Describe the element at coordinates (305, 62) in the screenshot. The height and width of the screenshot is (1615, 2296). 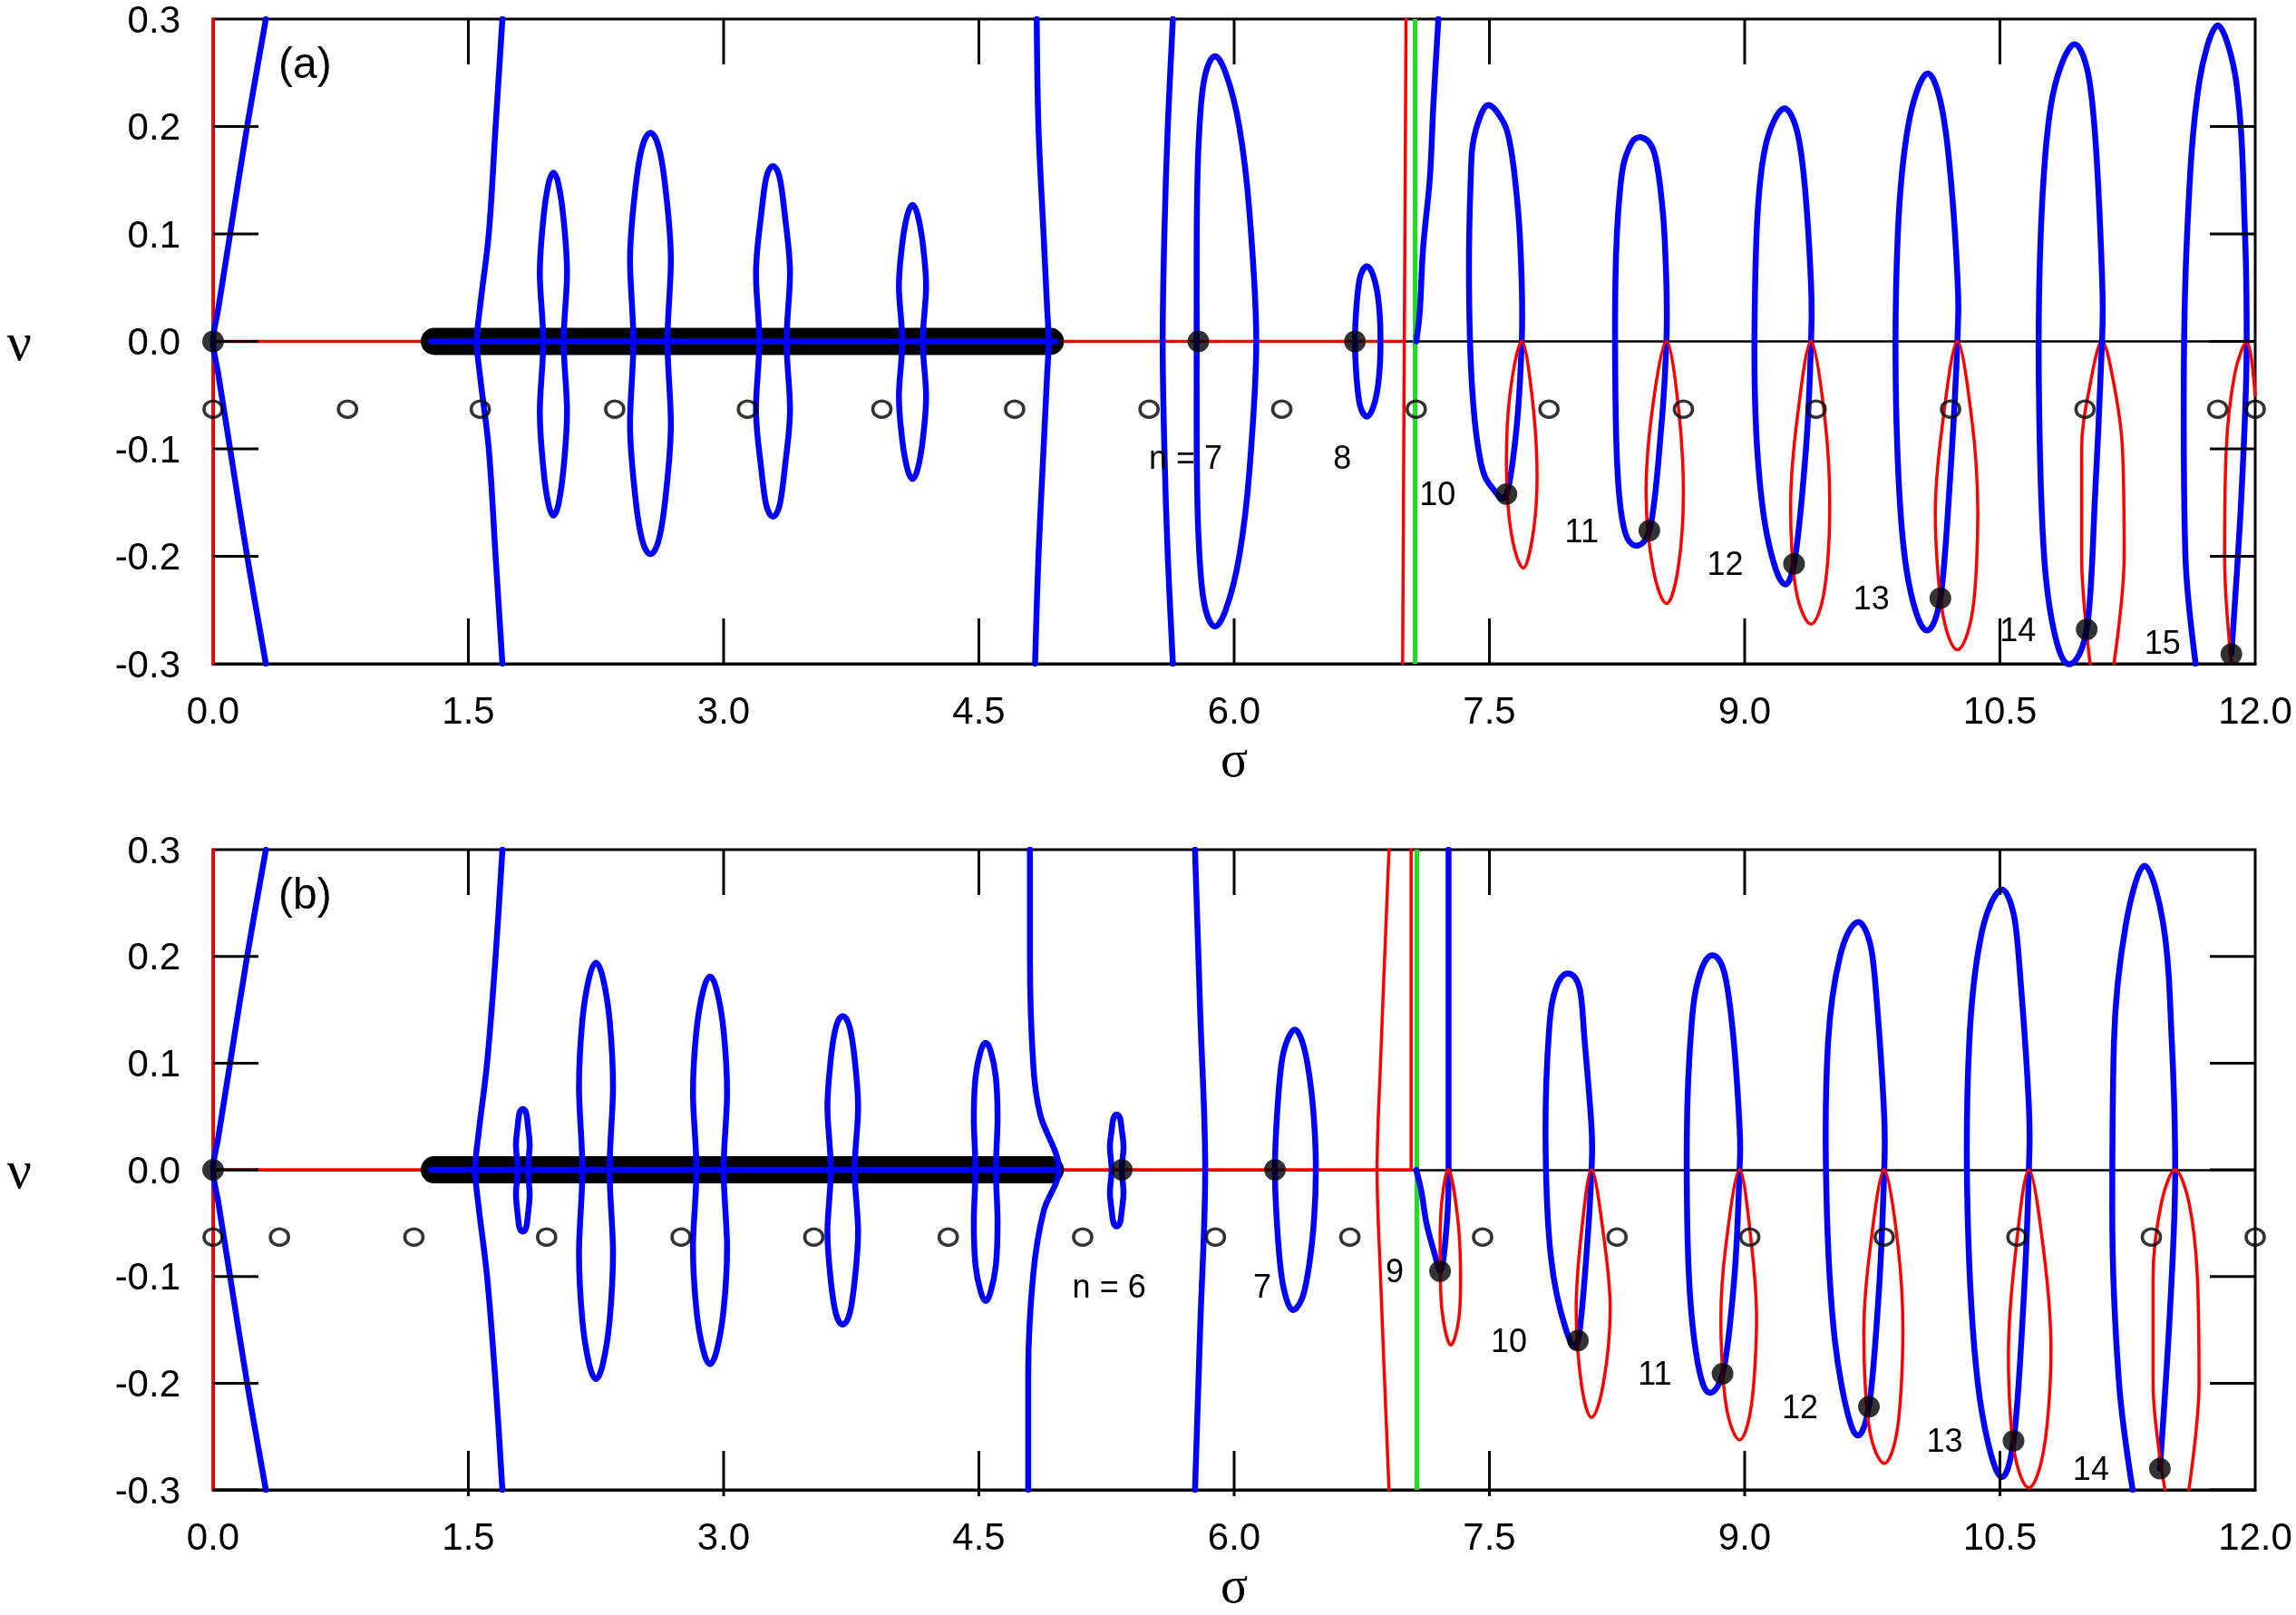
I see `chart-title: (a)` at that location.